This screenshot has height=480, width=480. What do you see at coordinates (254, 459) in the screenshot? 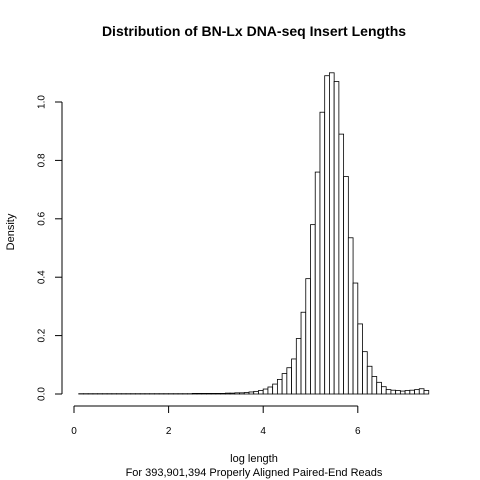
I see `x-axis-label: log length` at bounding box center [254, 459].